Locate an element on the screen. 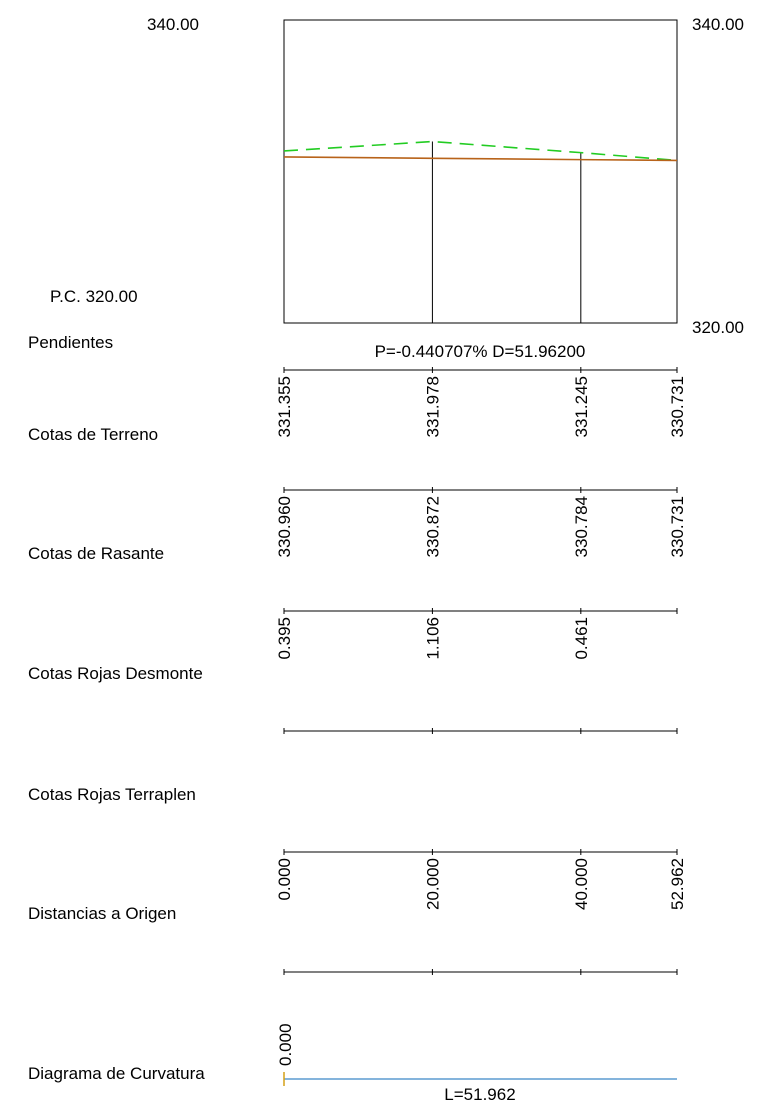 This screenshot has height=1108, width=761. band-value-terreno: 331.355 is located at coordinates (284, 406).